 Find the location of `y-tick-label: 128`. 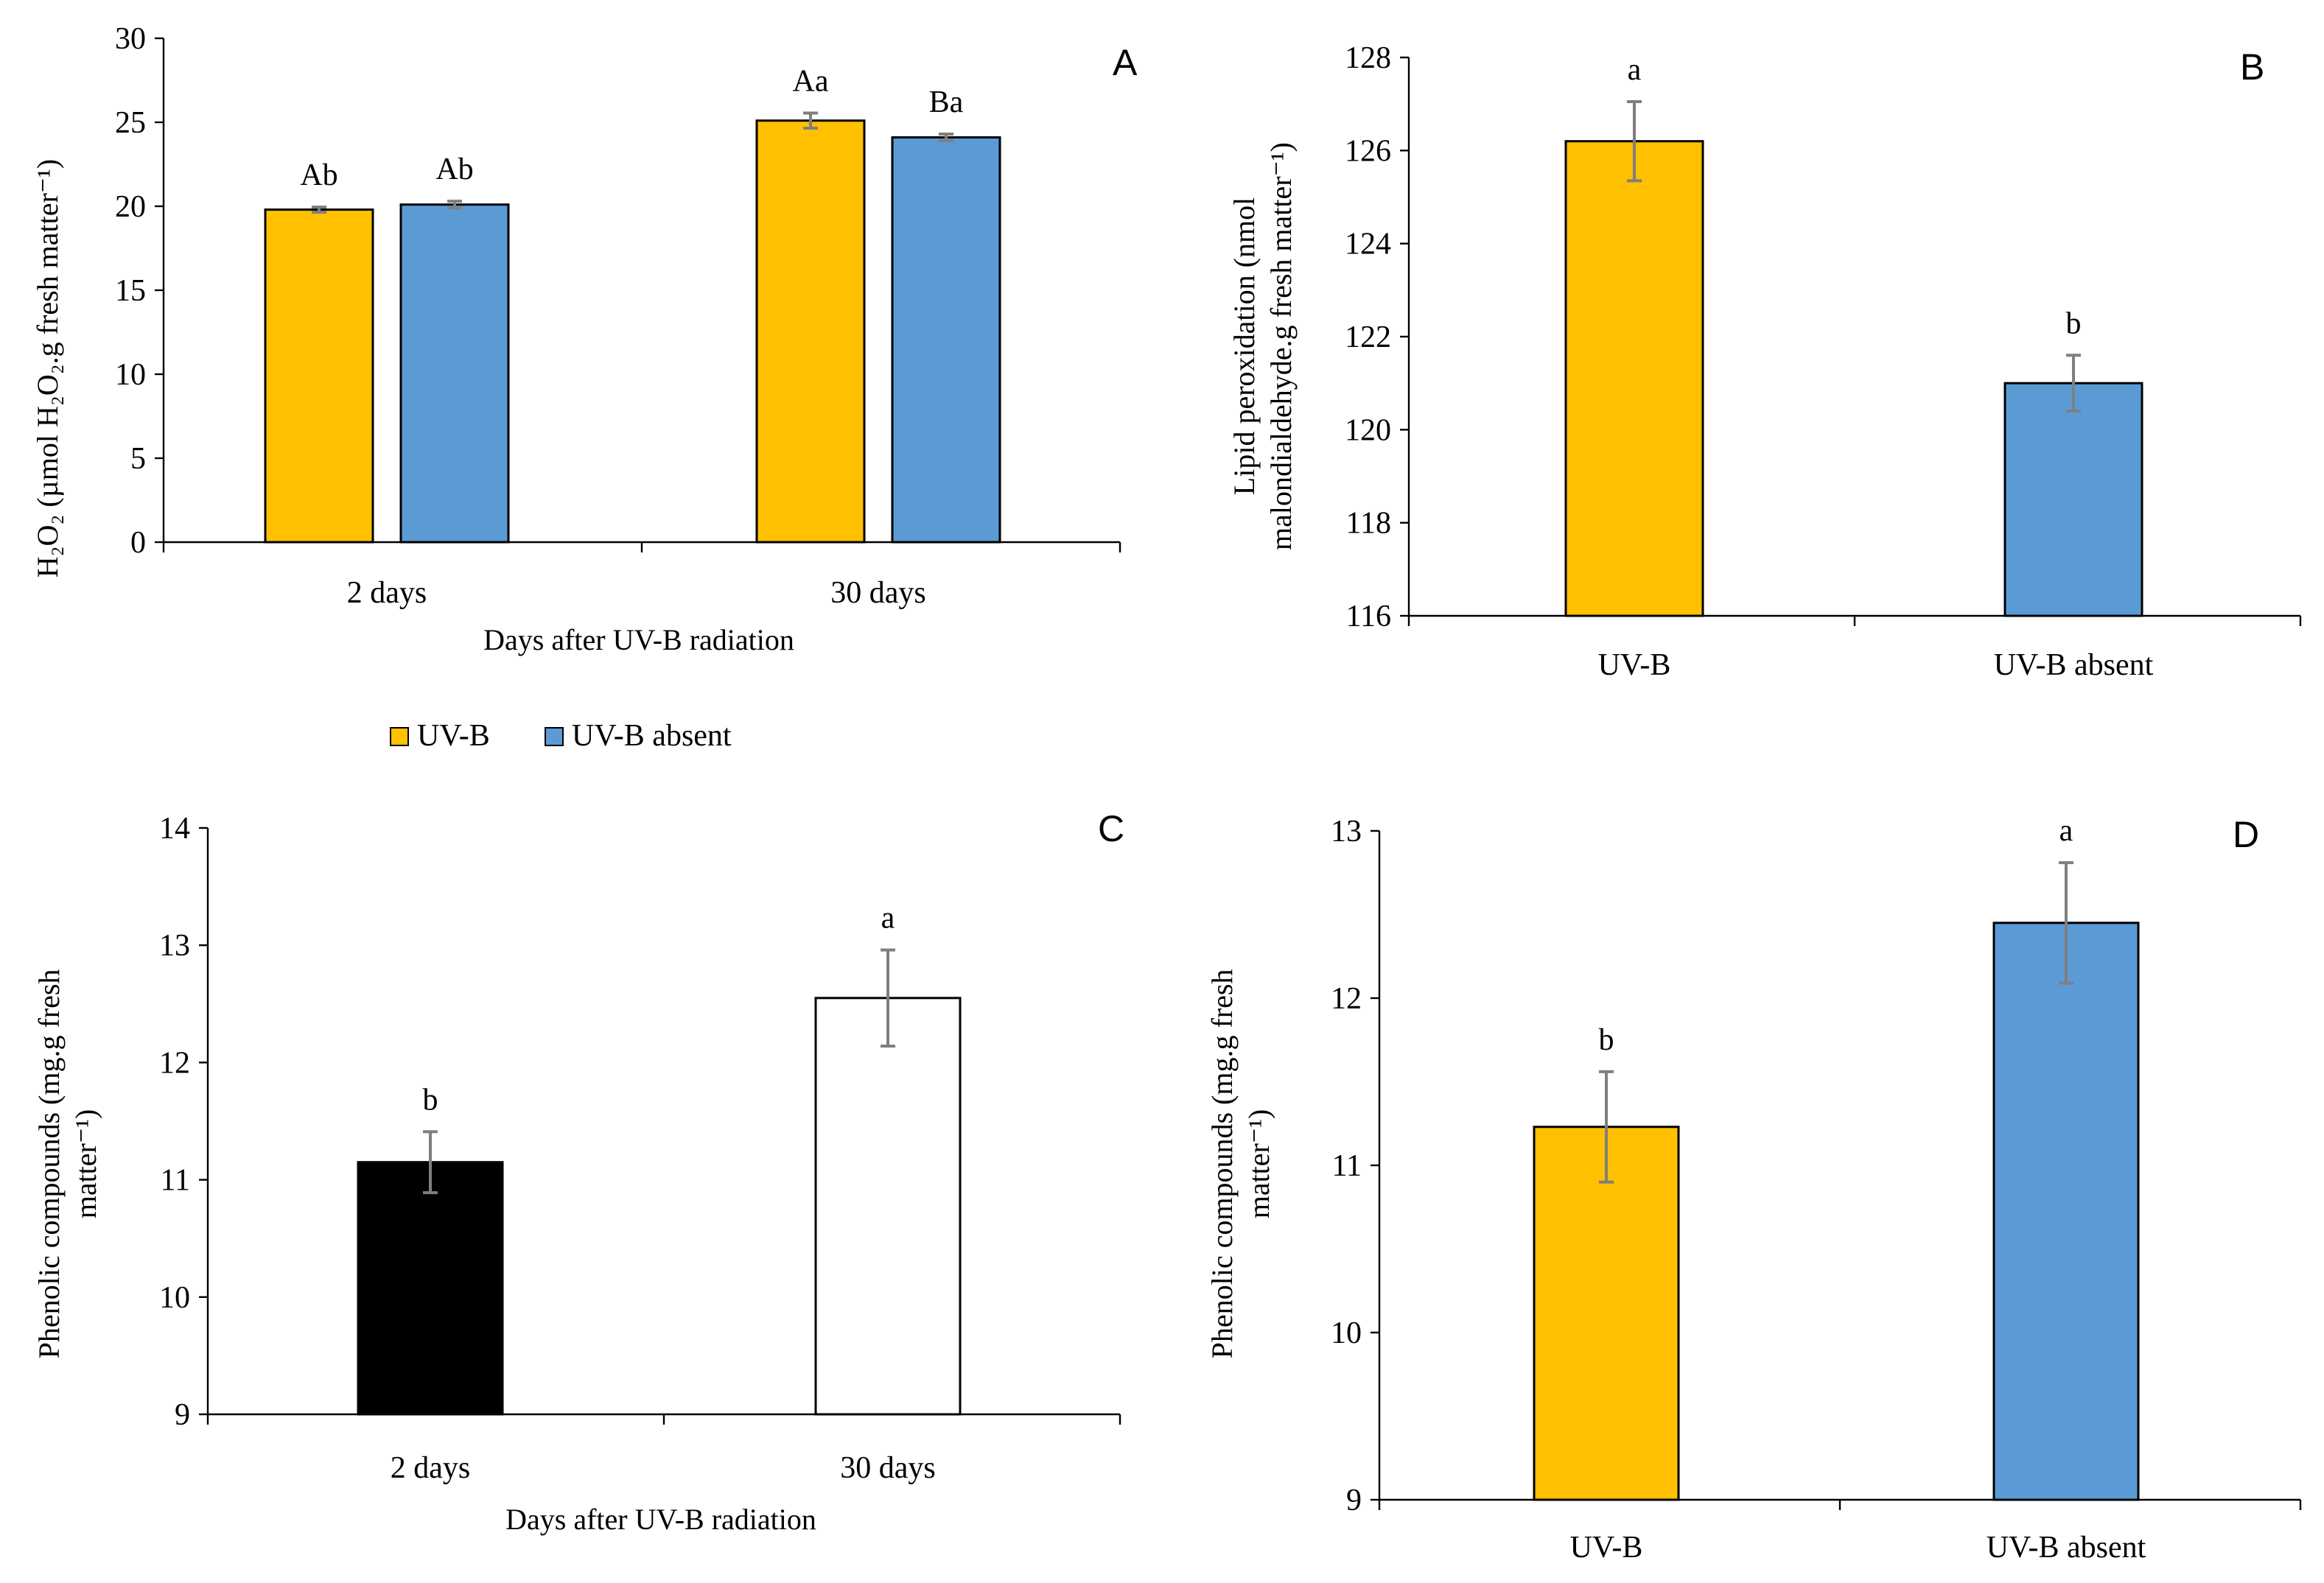

y-tick-label: 128 is located at coordinates (1368, 58).